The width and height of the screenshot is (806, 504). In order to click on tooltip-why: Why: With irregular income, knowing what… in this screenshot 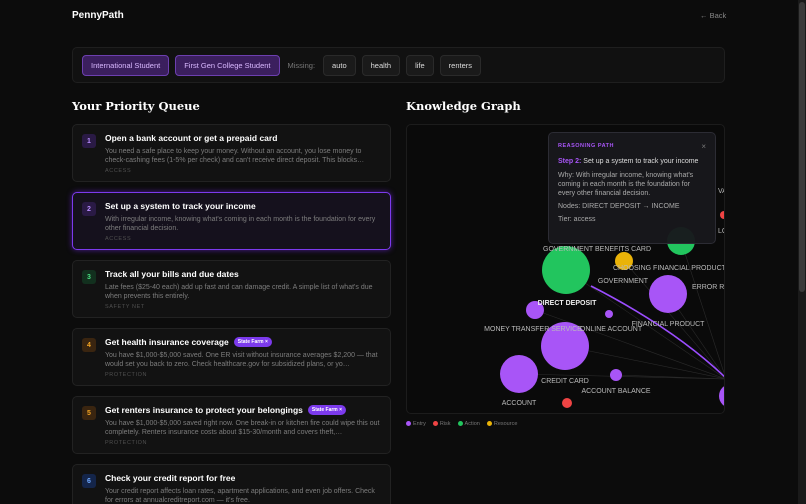, I will do `click(626, 184)`.